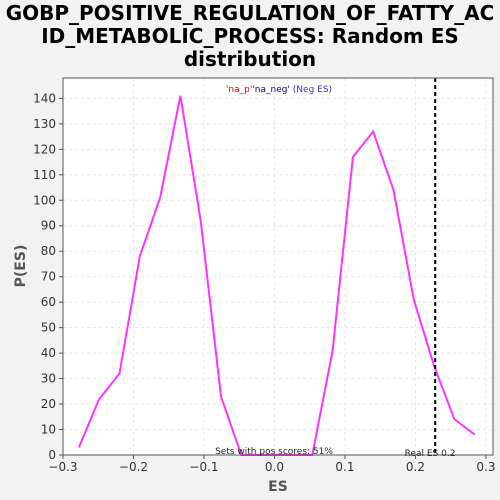  Describe the element at coordinates (48, 379) in the screenshot. I see `y-tick-label: 30` at that location.